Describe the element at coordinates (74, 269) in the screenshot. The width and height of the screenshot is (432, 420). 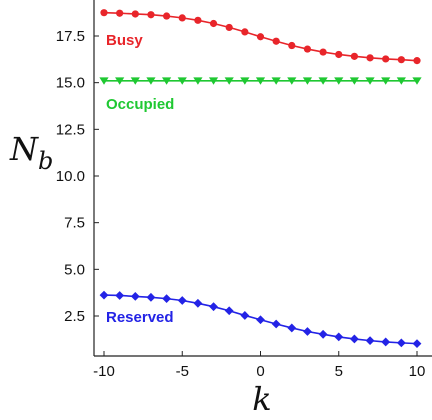
I see `y-tick-label: 5.0` at that location.